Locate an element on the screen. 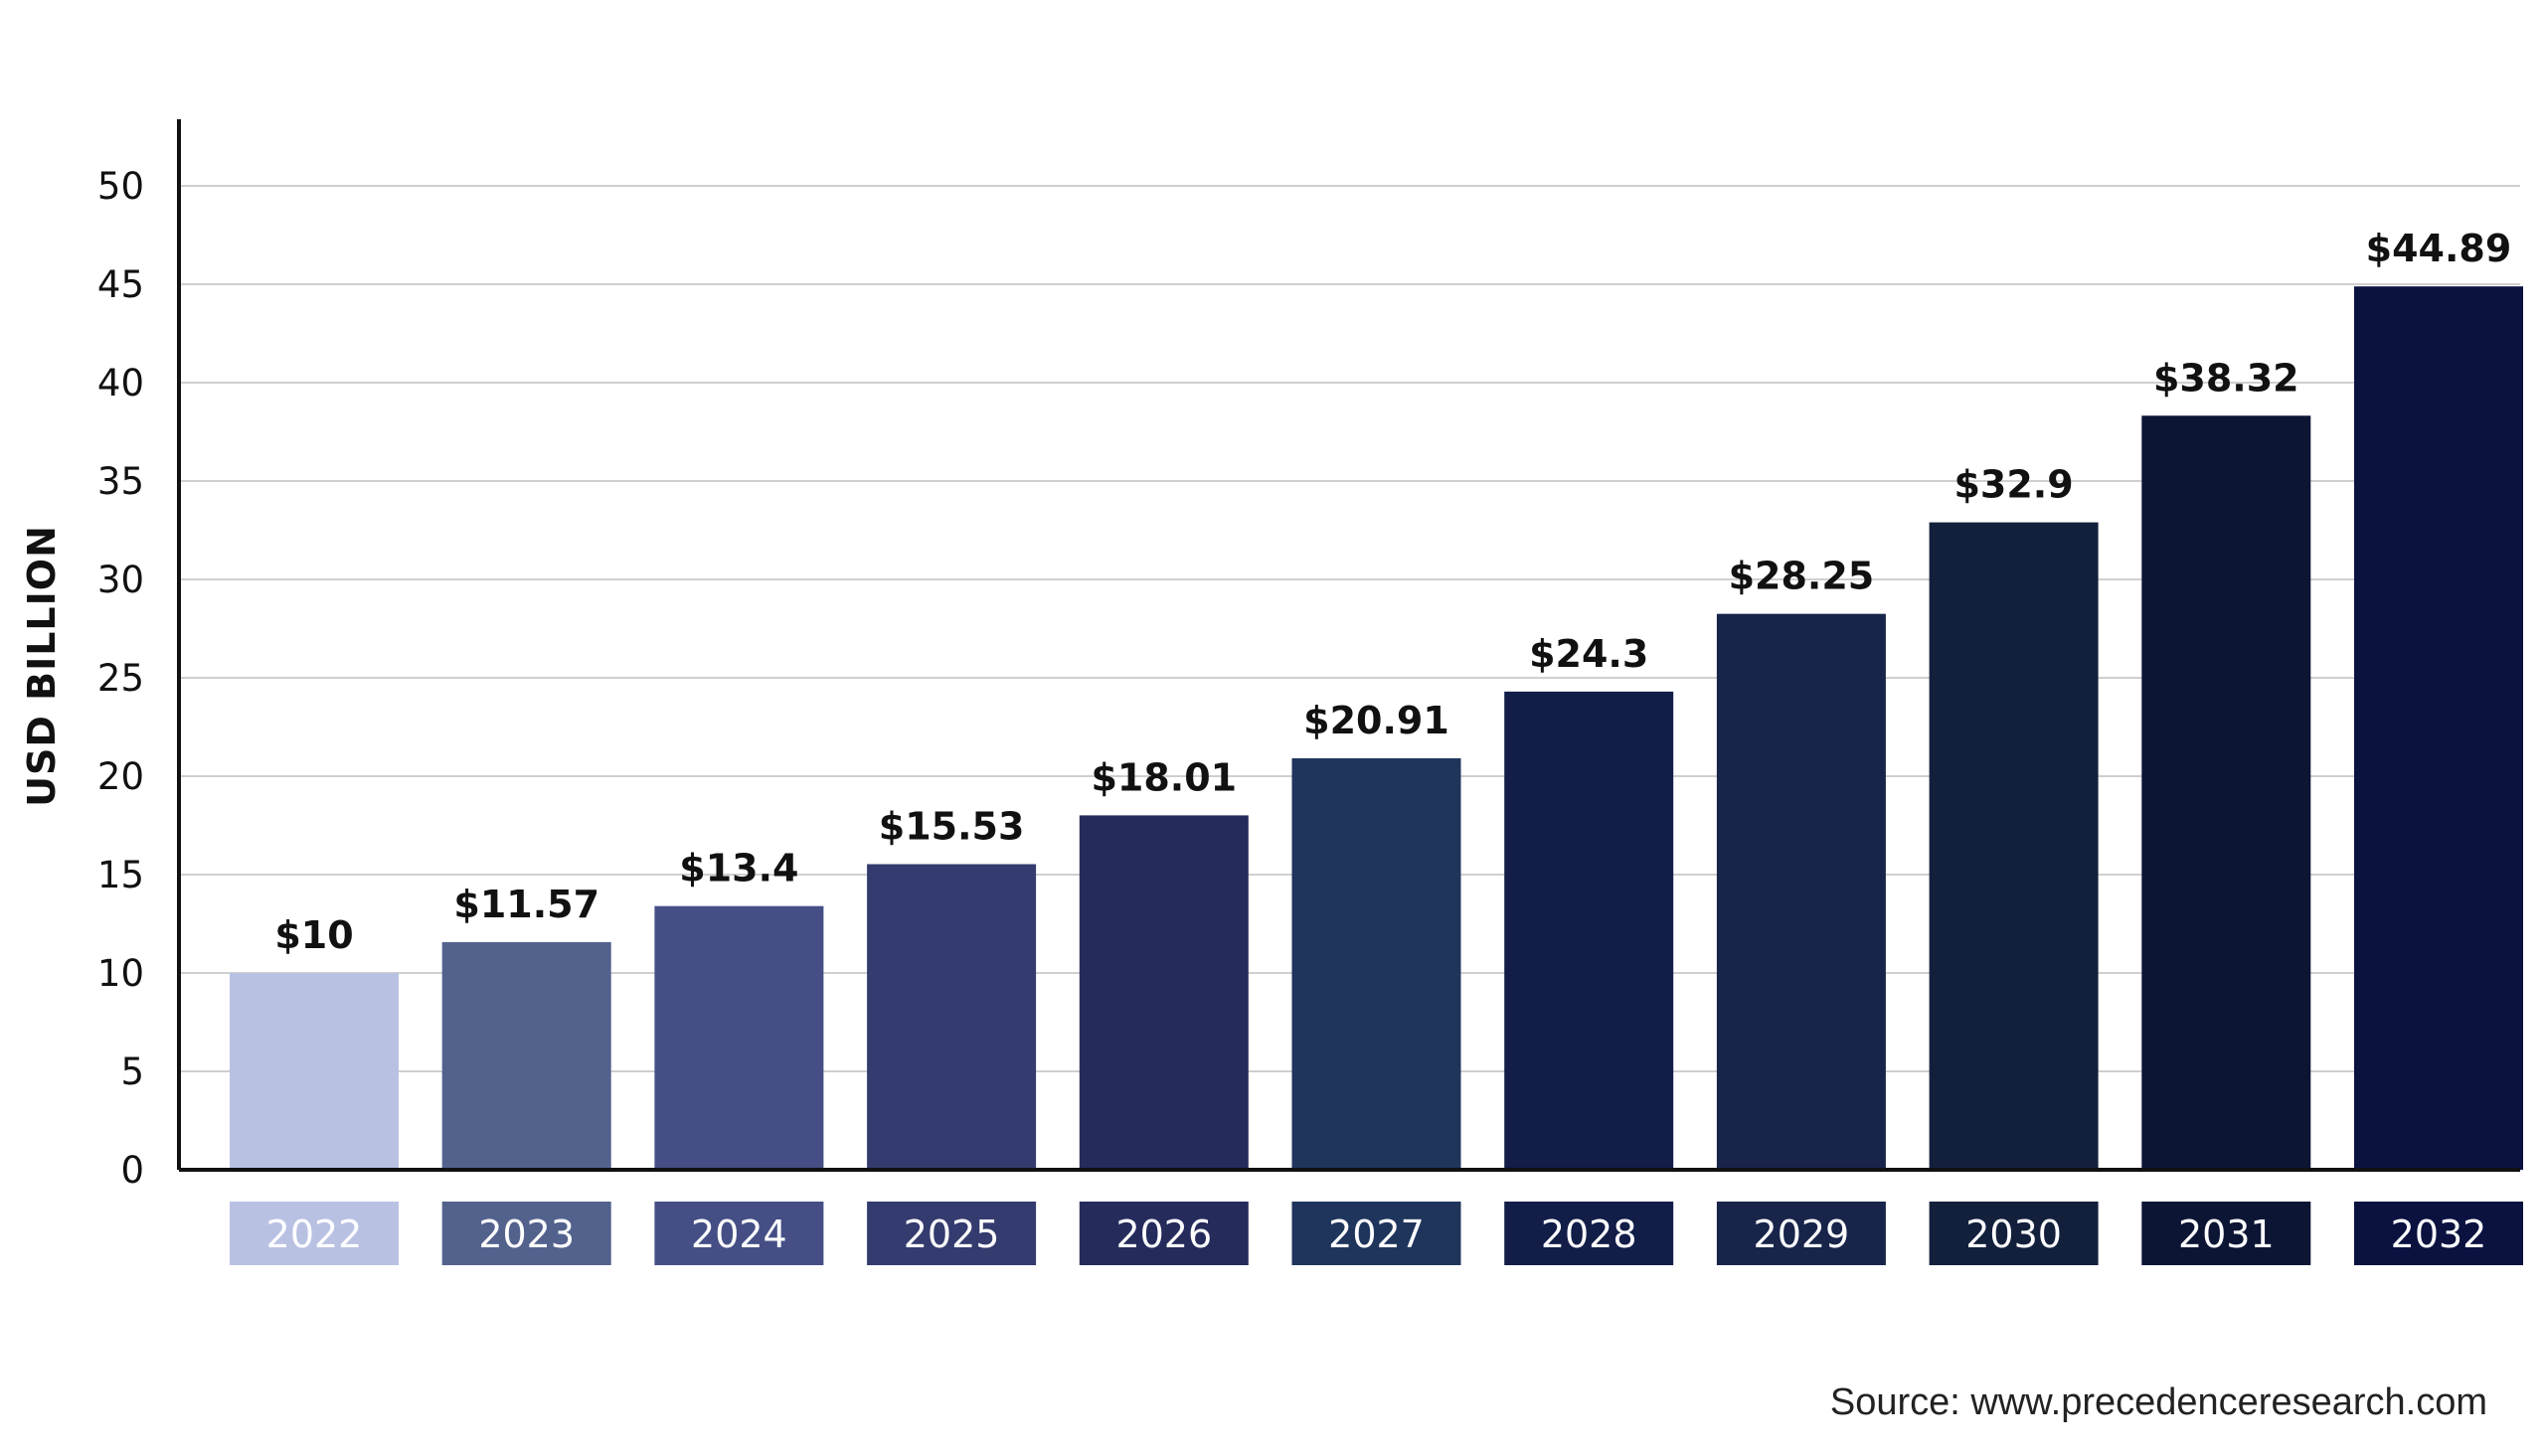 The image size is (2545, 1456). y-tick-label: 10 is located at coordinates (120, 973).